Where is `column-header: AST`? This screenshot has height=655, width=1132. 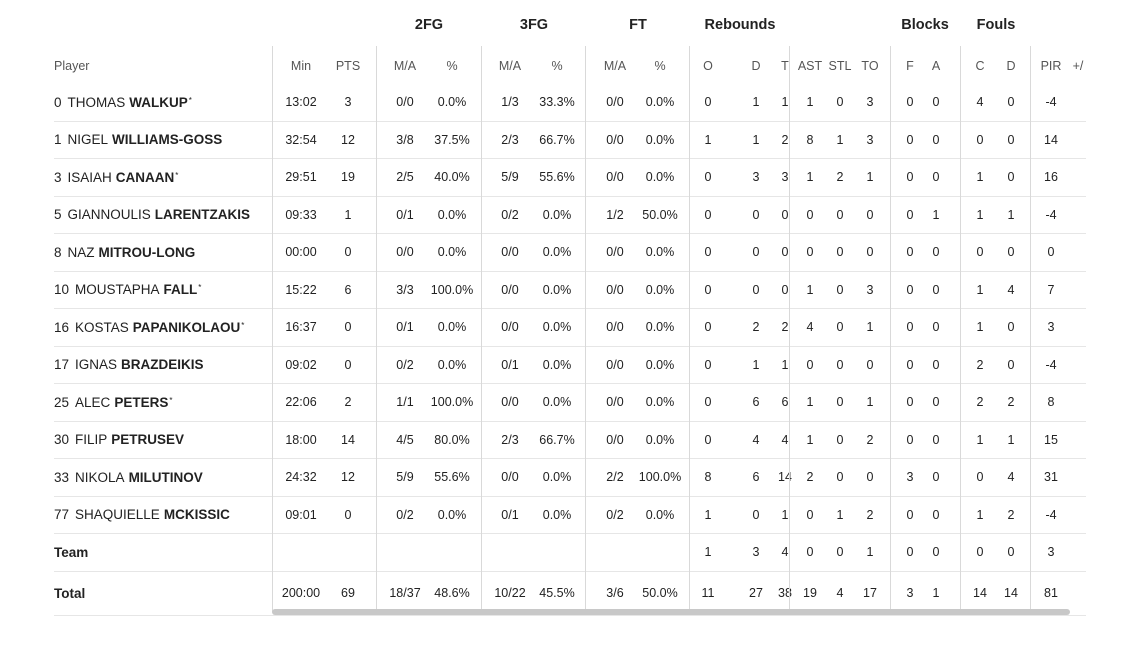 column-header: AST is located at coordinates (810, 66).